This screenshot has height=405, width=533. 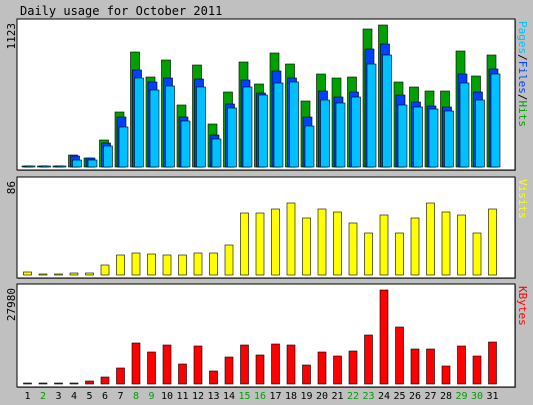 What do you see at coordinates (198, 396) in the screenshot?
I see `x-tick-label-12: 12` at bounding box center [198, 396].